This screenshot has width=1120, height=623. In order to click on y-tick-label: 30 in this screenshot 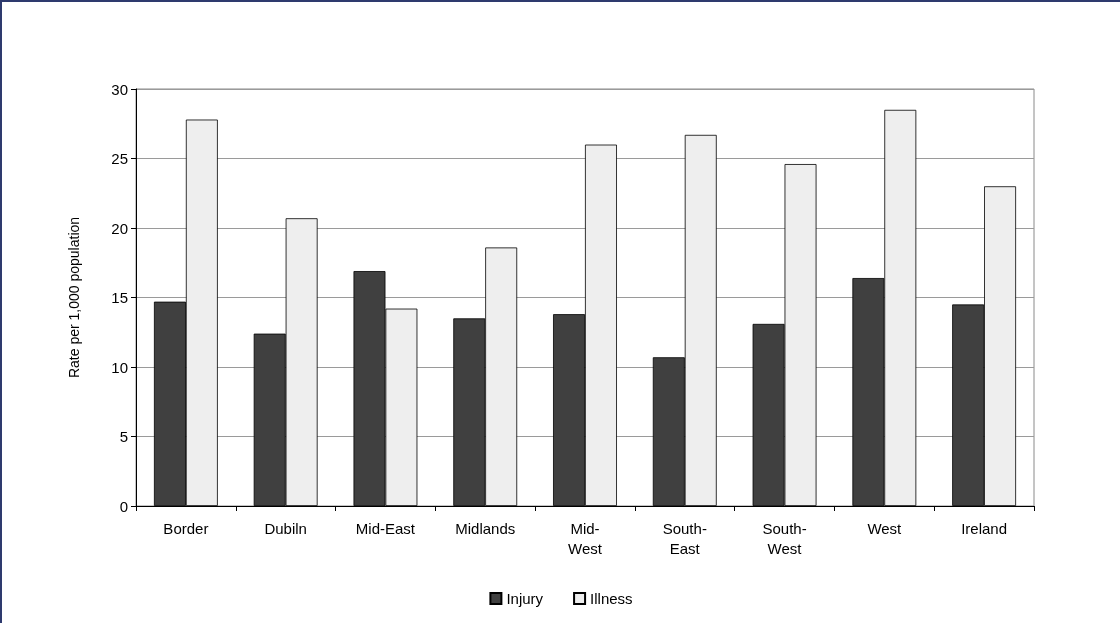, I will do `click(119, 89)`.